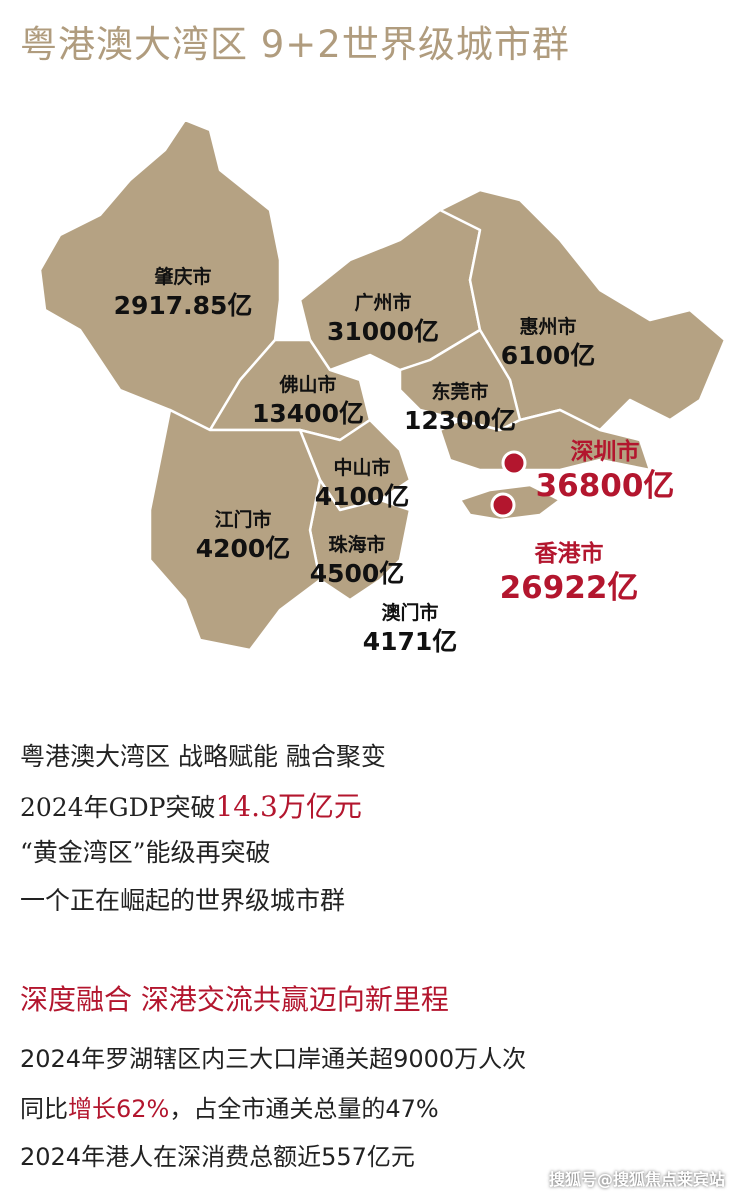 The width and height of the screenshot is (737, 1195). What do you see at coordinates (410, 613) in the screenshot?
I see `city-name: 澳门市` at bounding box center [410, 613].